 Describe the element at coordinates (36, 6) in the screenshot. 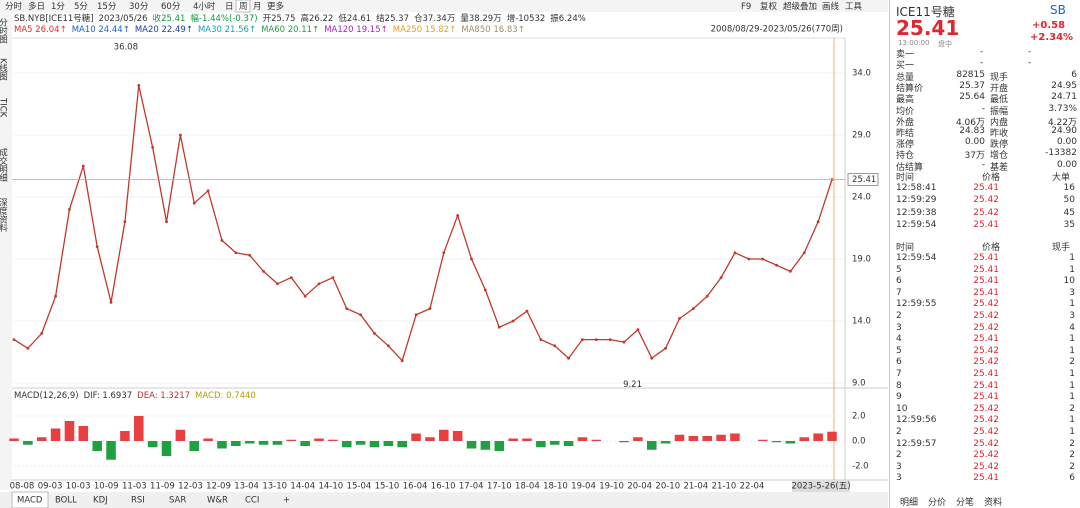

I see `period-tab: 多日` at that location.